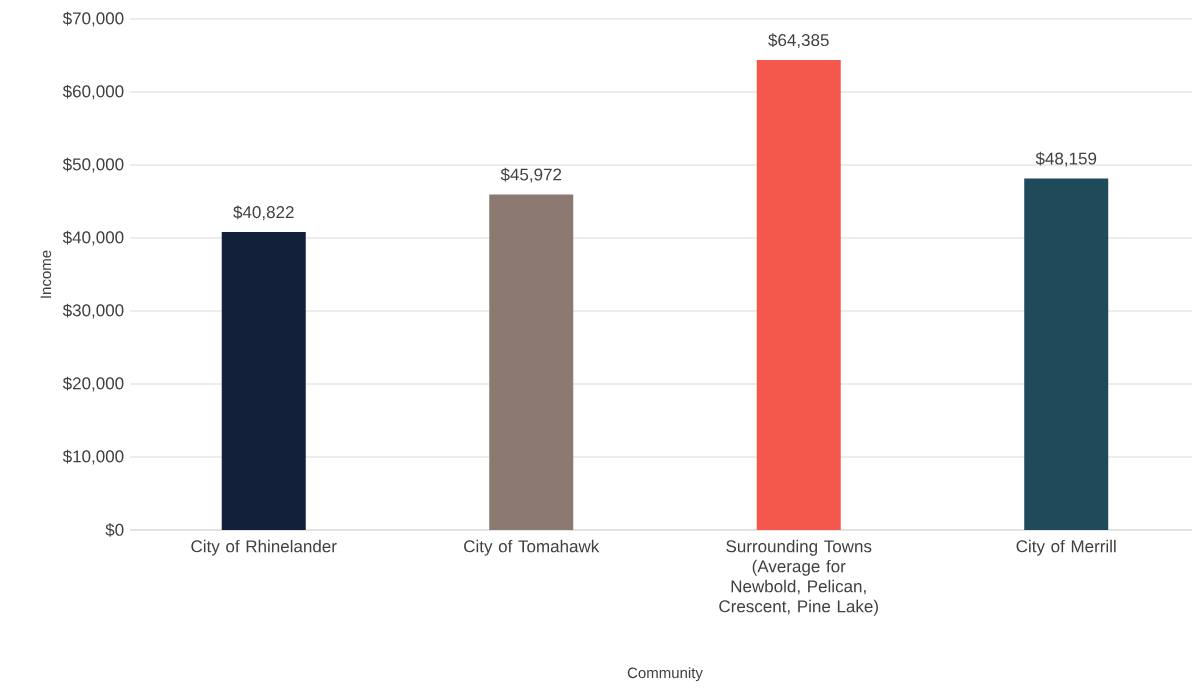 The width and height of the screenshot is (1192, 691). I want to click on y-axis-title: Income, so click(46, 274).